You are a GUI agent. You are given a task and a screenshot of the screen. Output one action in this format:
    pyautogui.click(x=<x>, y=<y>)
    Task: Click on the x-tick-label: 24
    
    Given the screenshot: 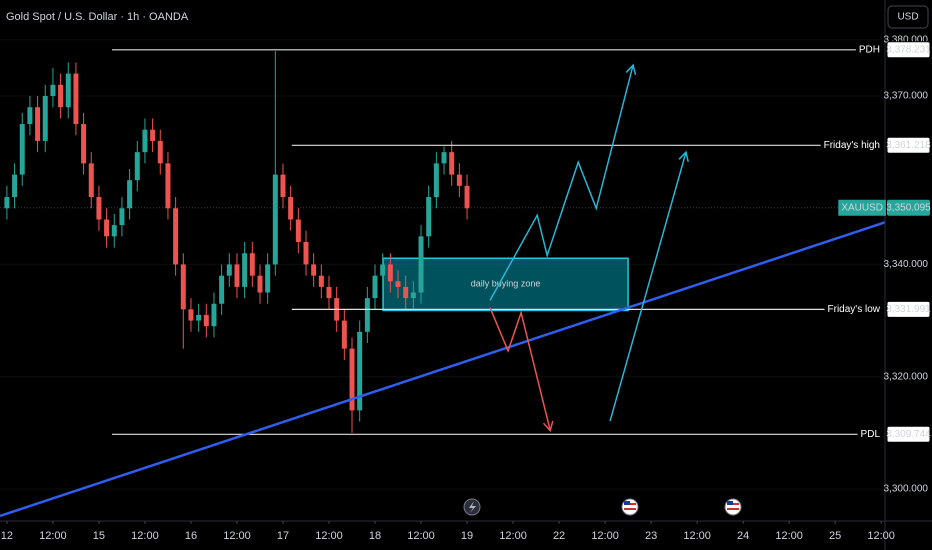 What is the action you would take?
    pyautogui.click(x=743, y=536)
    